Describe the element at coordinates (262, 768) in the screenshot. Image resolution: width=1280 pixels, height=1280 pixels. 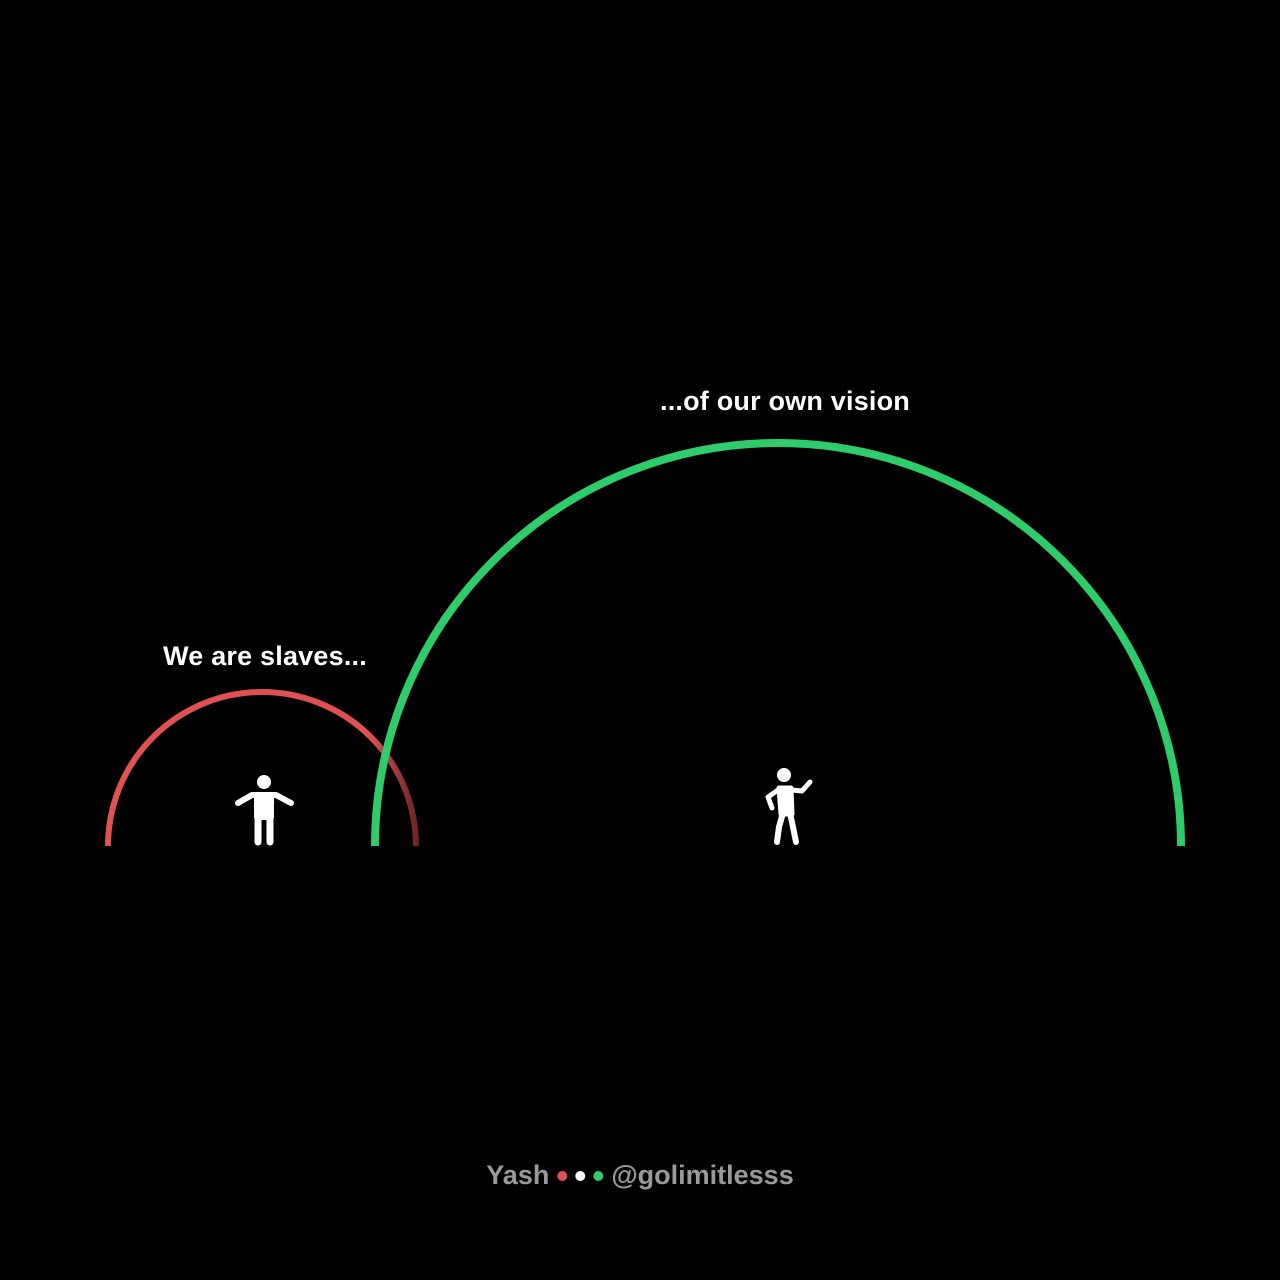
I see `small-red-arc` at that location.